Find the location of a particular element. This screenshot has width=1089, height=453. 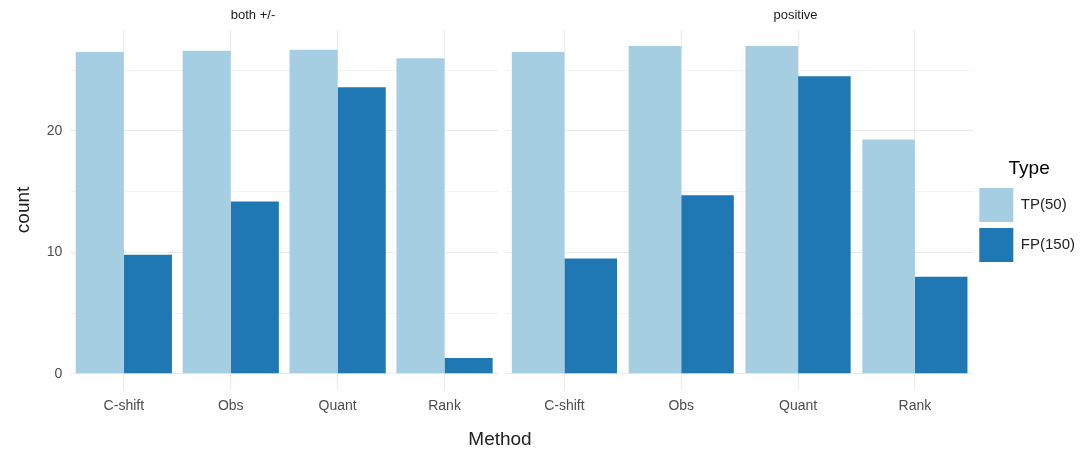

chart-title: both +/- is located at coordinates (253, 15).